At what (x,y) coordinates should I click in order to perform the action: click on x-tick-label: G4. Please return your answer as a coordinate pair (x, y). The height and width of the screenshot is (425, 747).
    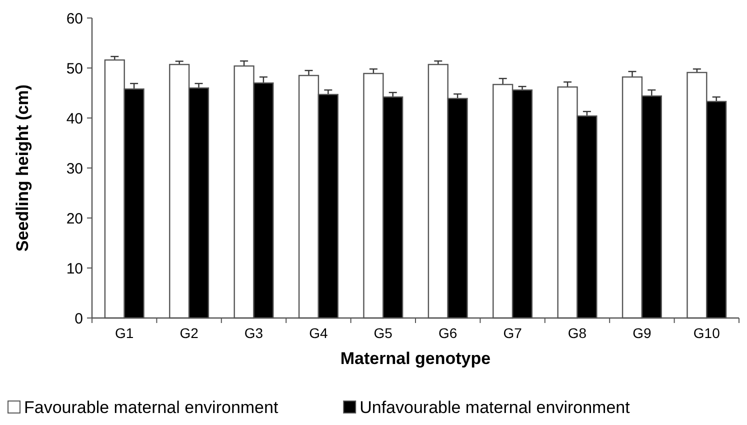
    Looking at the image, I should click on (318, 333).